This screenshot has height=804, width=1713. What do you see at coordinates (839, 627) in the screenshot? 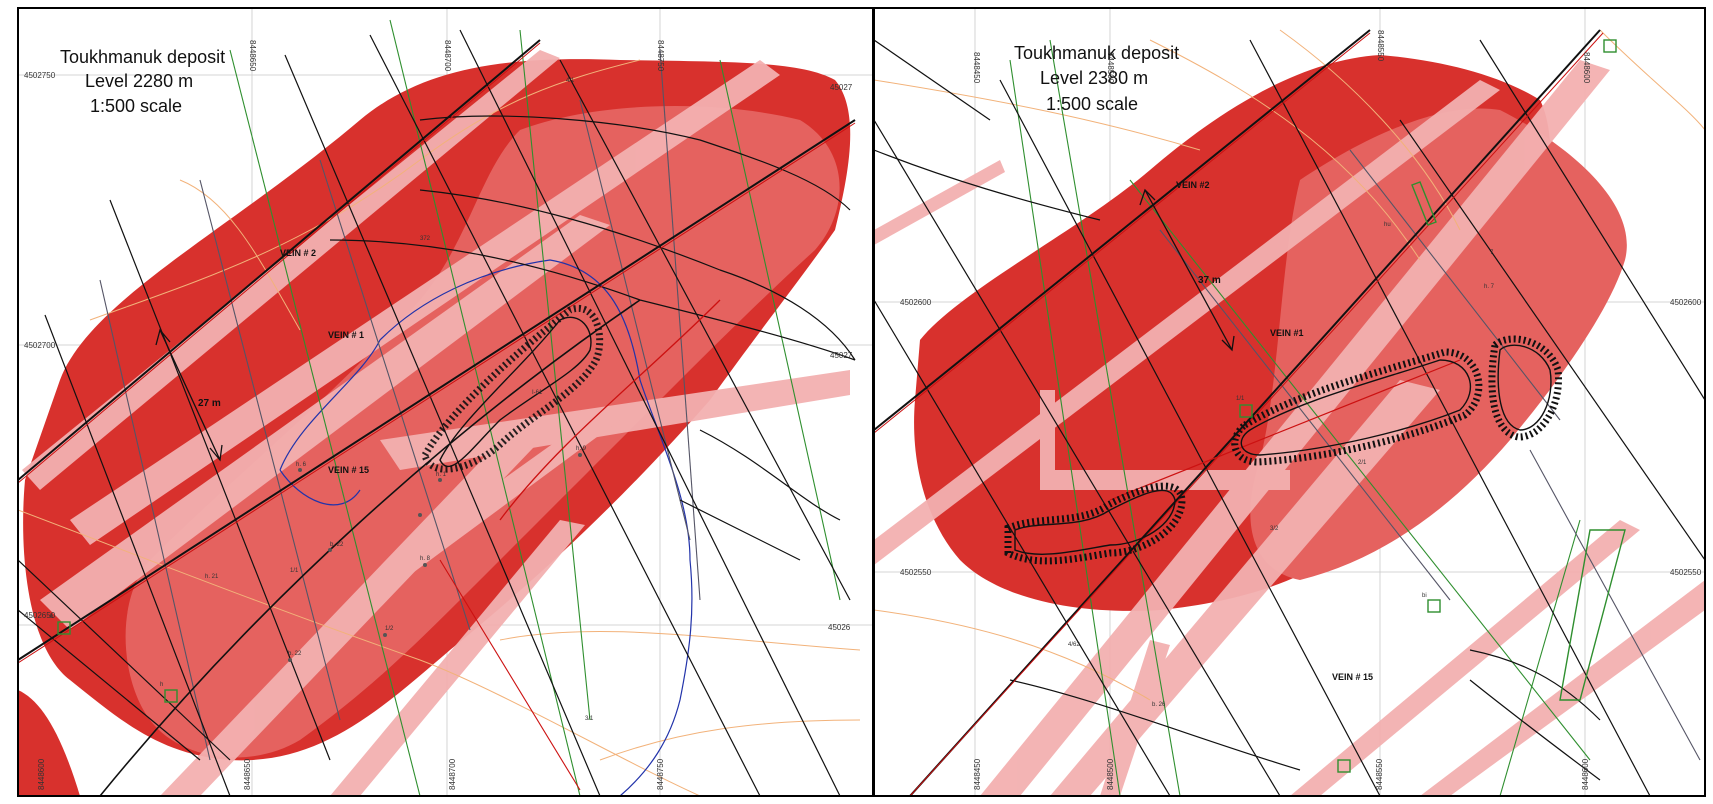
I see `left-coord-right-3: 45026` at bounding box center [839, 627].